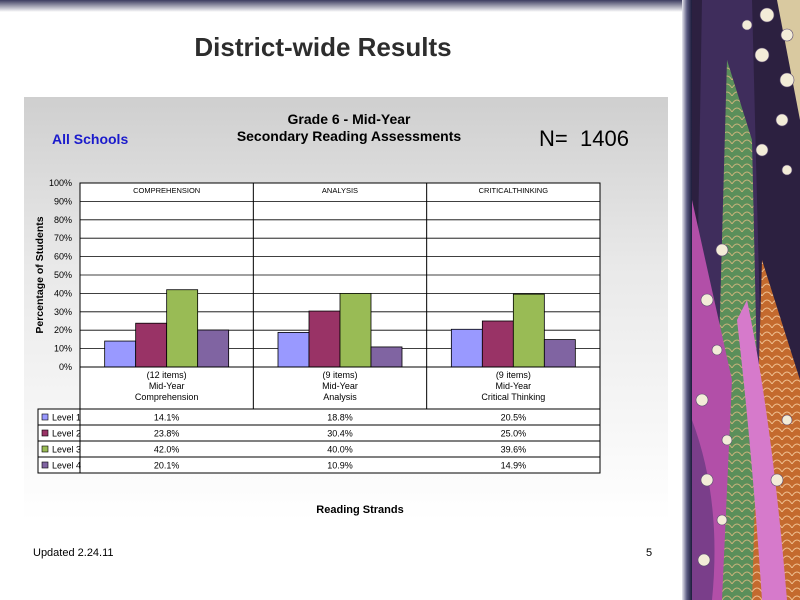 Image resolution: width=800 pixels, height=600 pixels. Describe the element at coordinates (66, 450) in the screenshot. I see `legend-label: Level 3` at that location.